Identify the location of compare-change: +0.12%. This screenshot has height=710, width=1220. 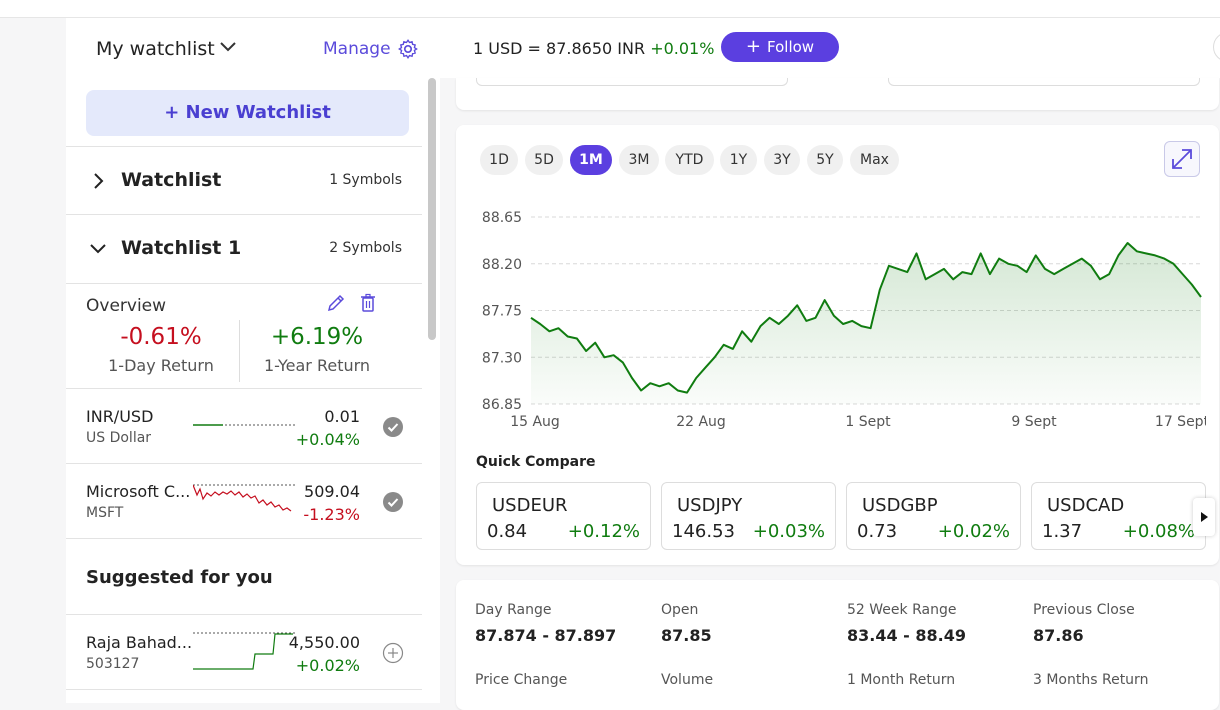
(603, 531).